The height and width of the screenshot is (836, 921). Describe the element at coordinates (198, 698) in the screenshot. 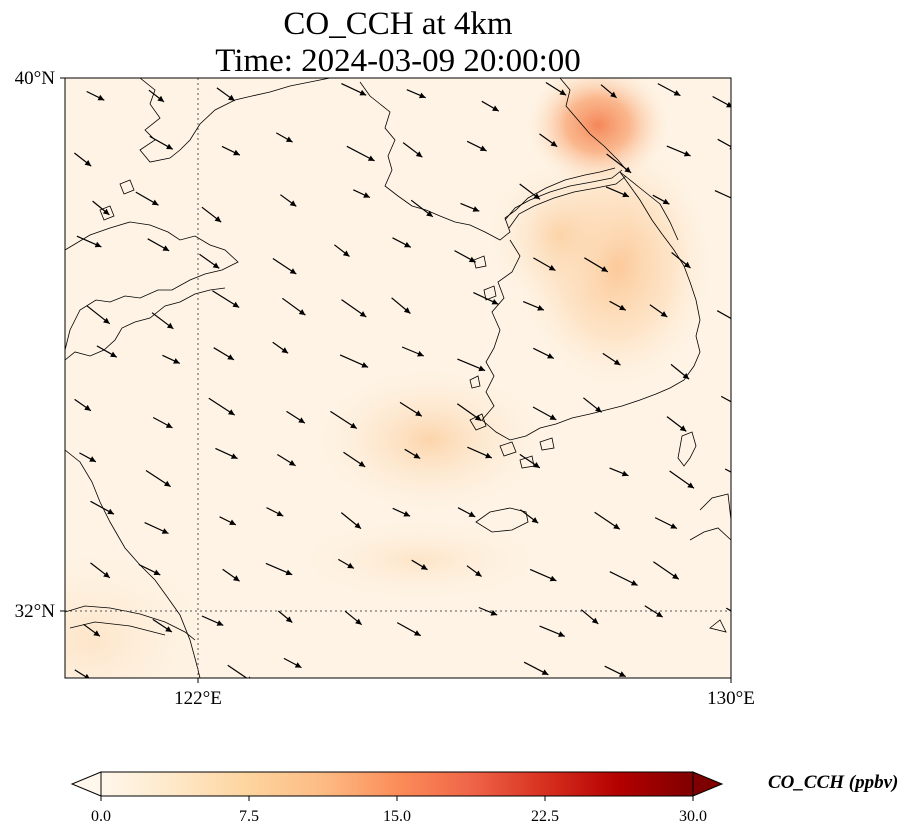

I see `x-tick-label-122e: 122°E` at that location.